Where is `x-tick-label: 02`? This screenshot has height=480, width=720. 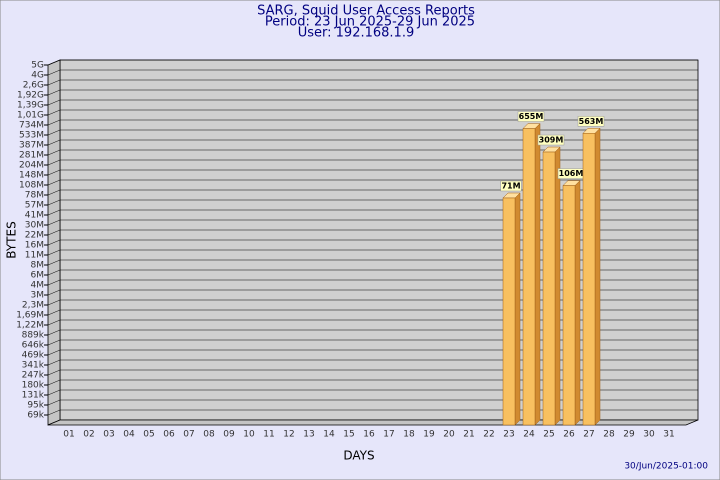
x-tick-label: 02 is located at coordinates (88, 435).